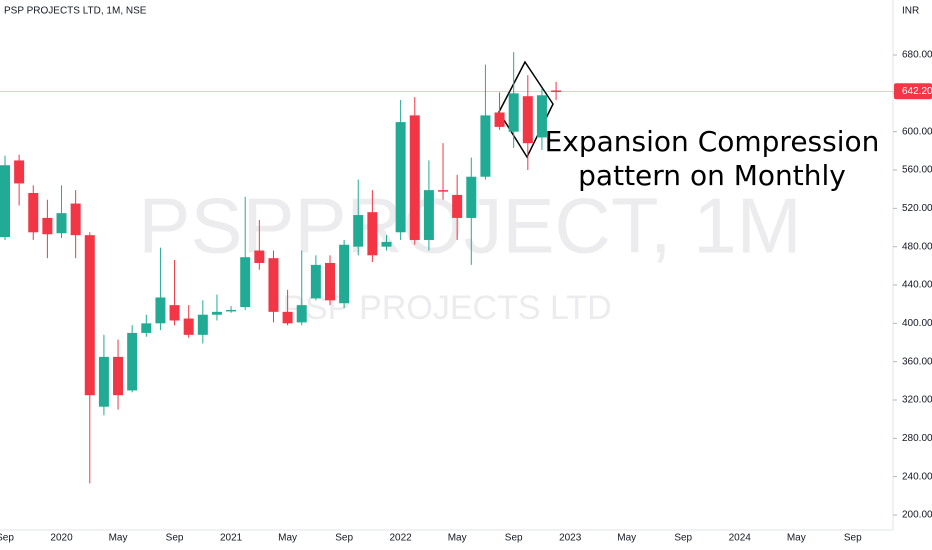  What do you see at coordinates (917, 170) in the screenshot?
I see `y-tick-label: 560.00` at bounding box center [917, 170].